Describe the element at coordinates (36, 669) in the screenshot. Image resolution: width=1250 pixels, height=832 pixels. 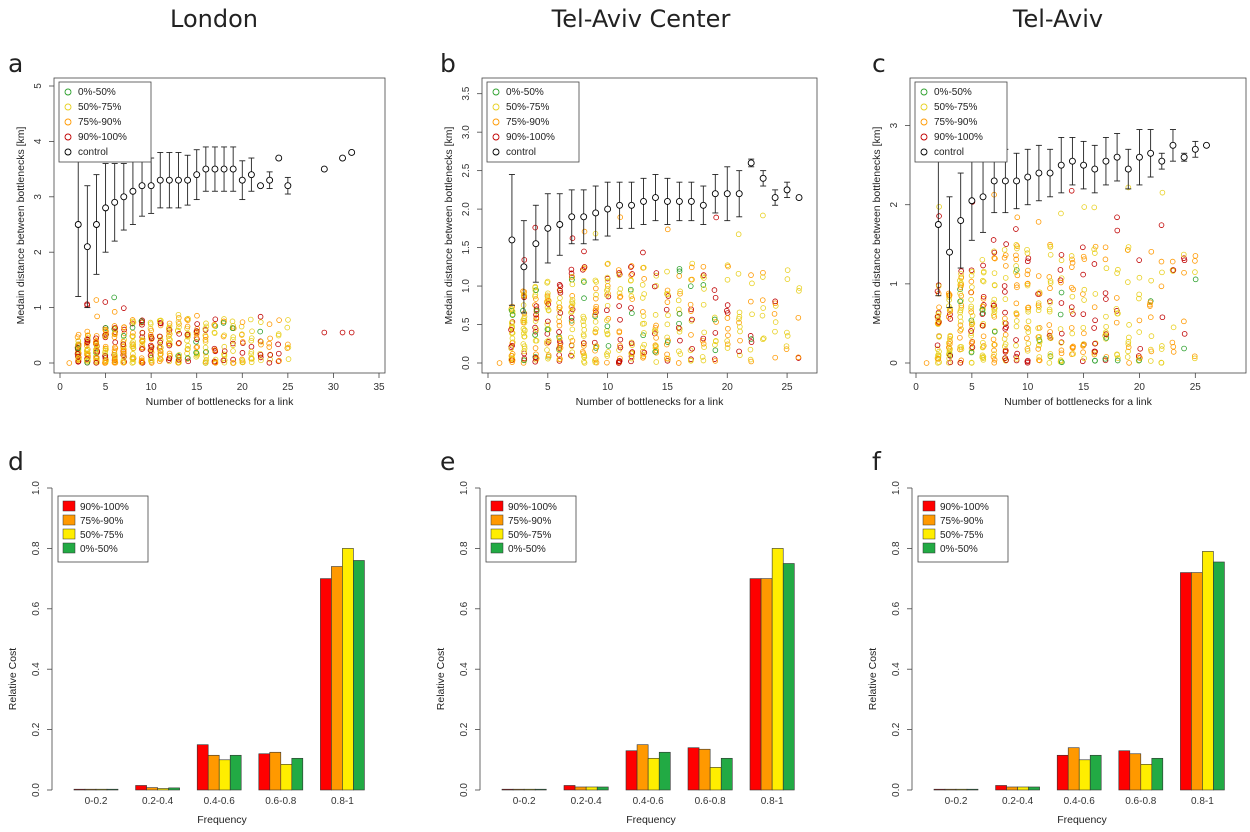
I see `y-tick-label: 0.4` at that location.